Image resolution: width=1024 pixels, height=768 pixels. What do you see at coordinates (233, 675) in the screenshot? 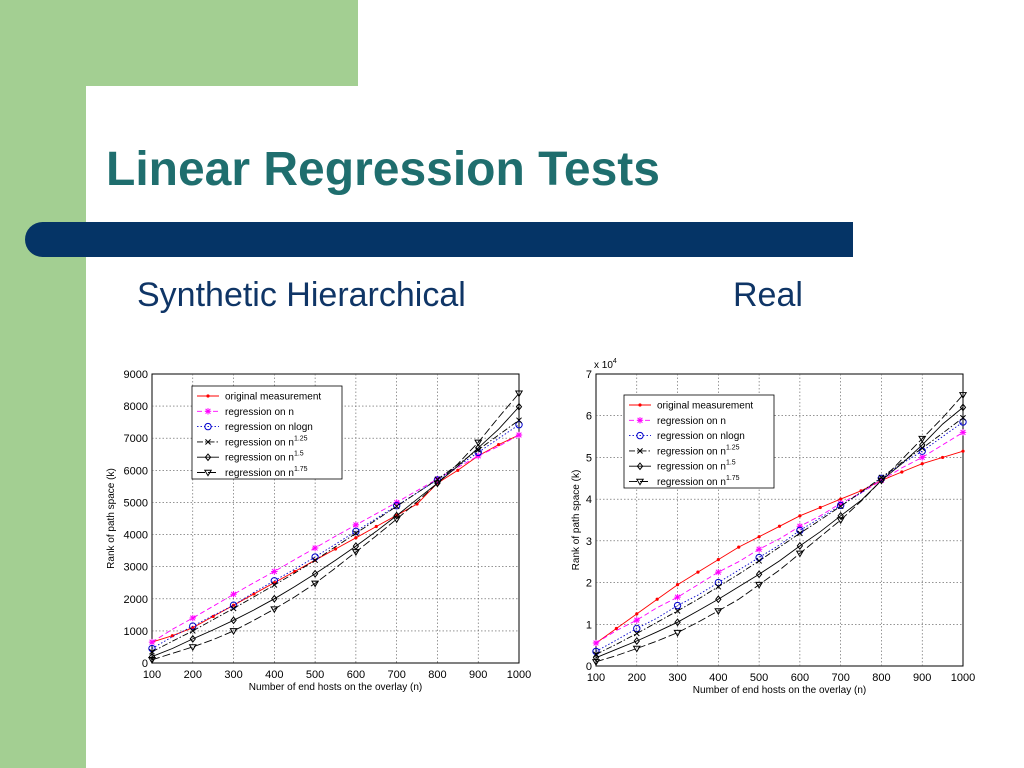
I see `x-tick-label: 300` at bounding box center [233, 675].